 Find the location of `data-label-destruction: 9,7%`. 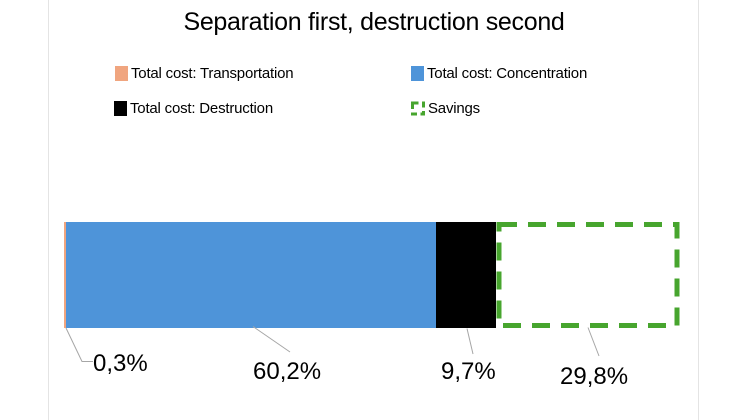

data-label-destruction: 9,7% is located at coordinates (468, 371).